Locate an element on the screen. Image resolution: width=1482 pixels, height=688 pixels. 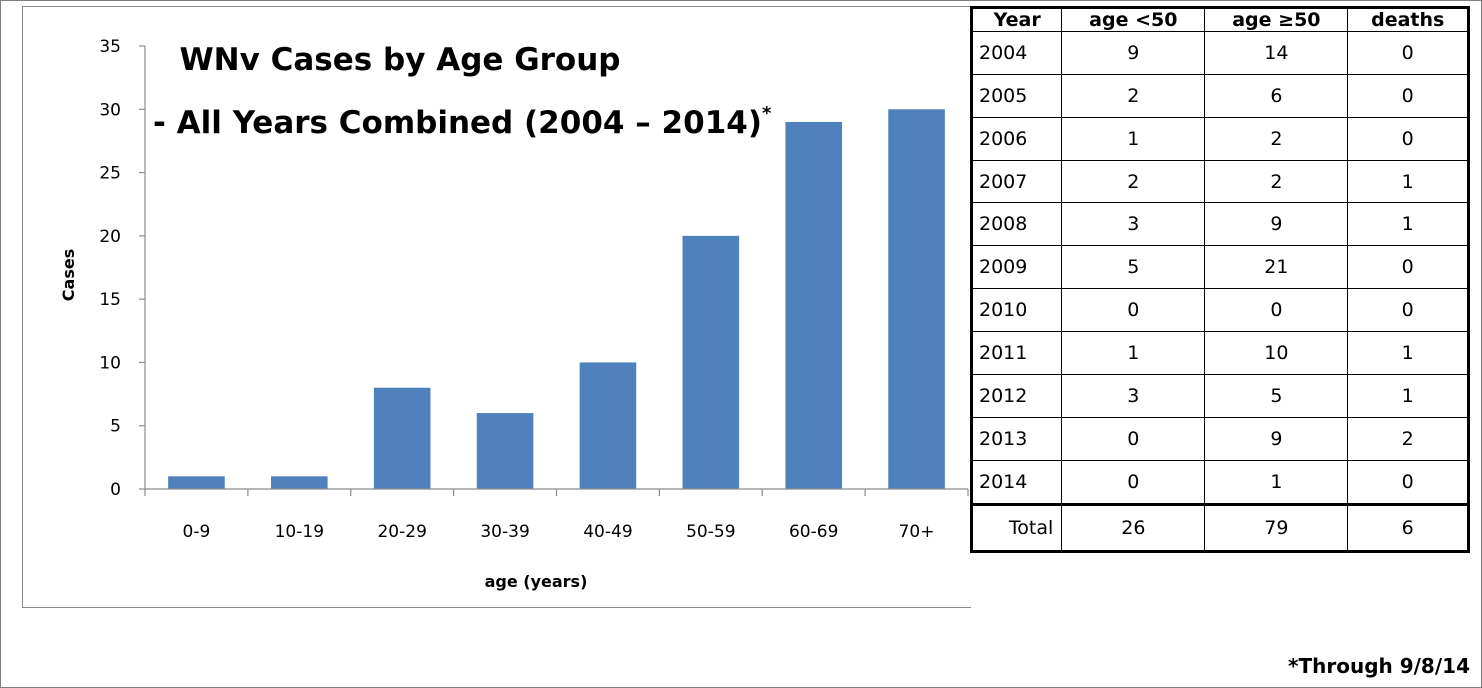
x-tick-label: 70+ is located at coordinates (917, 532).